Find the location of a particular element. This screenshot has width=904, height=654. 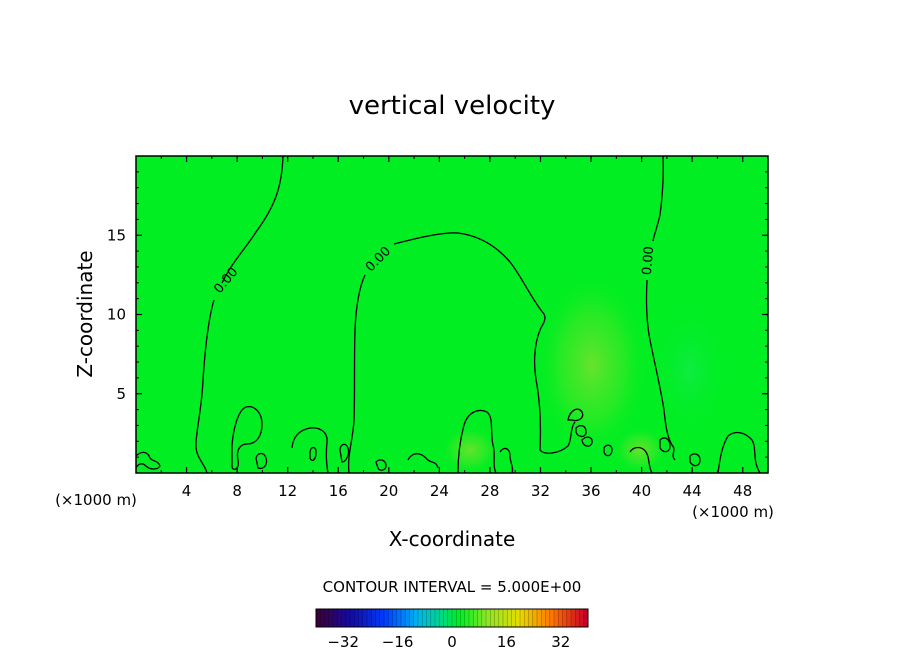

y-tick-label: 5 is located at coordinates (121, 394).